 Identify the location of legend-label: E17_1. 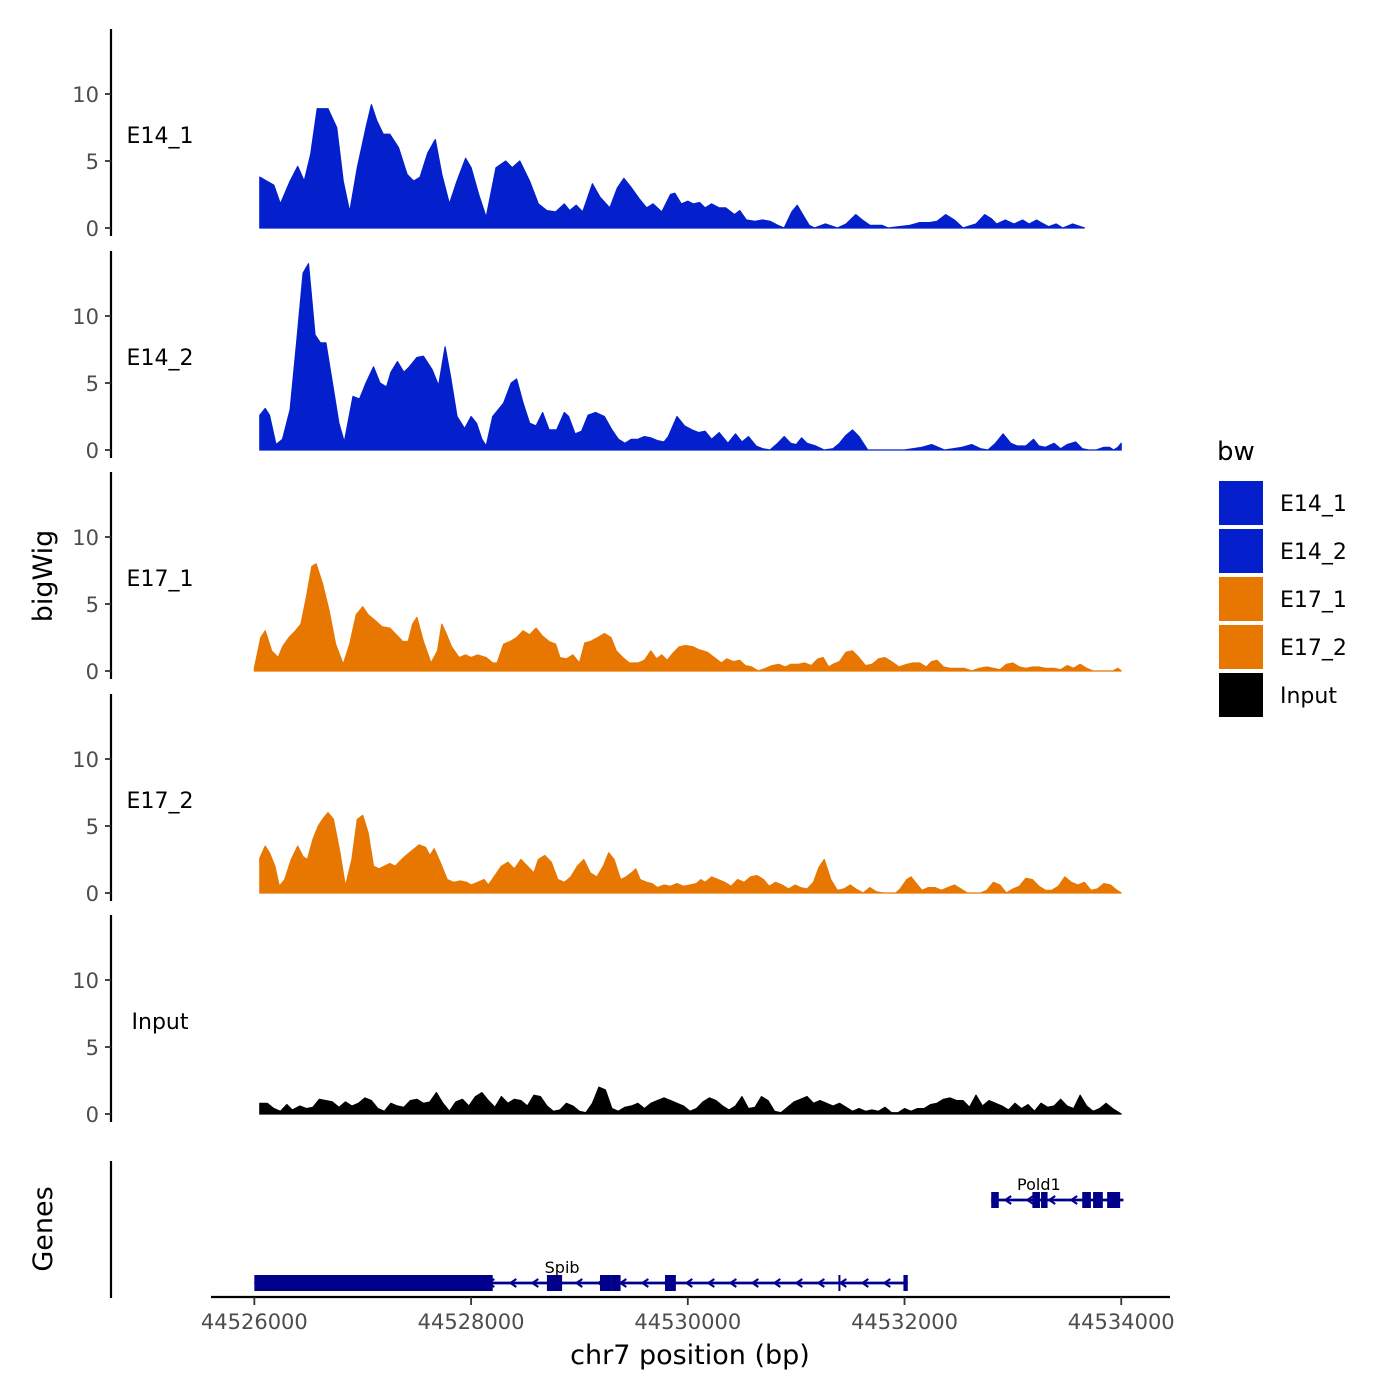
(1313, 600).